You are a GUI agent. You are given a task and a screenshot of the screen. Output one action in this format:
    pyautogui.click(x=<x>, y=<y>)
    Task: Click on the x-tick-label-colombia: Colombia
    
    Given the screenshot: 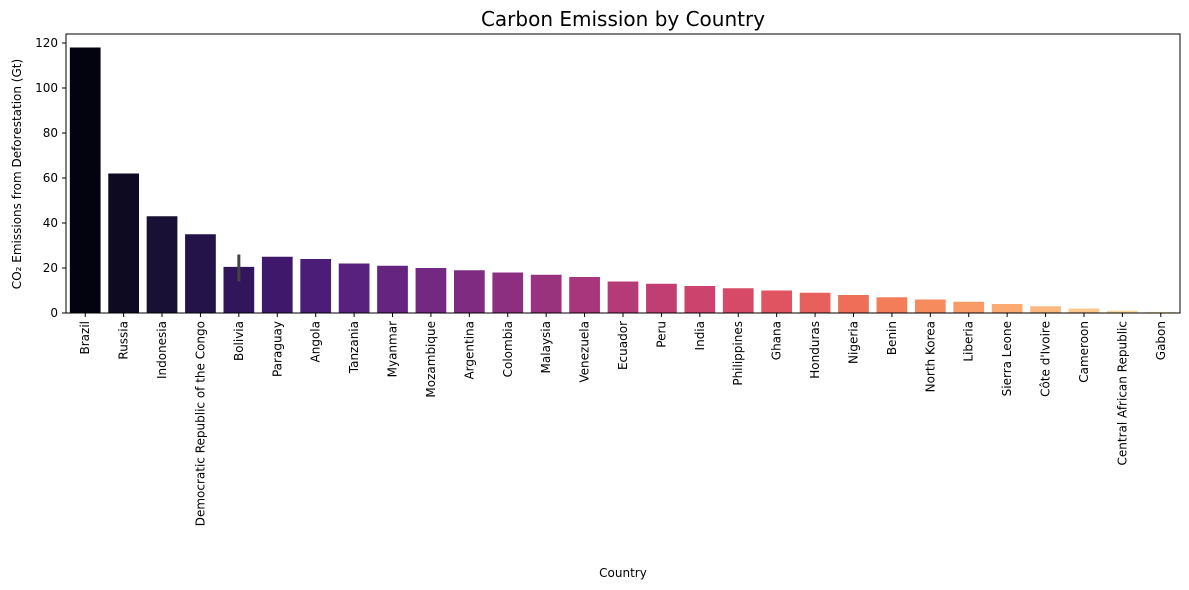 What is the action you would take?
    pyautogui.click(x=508, y=349)
    